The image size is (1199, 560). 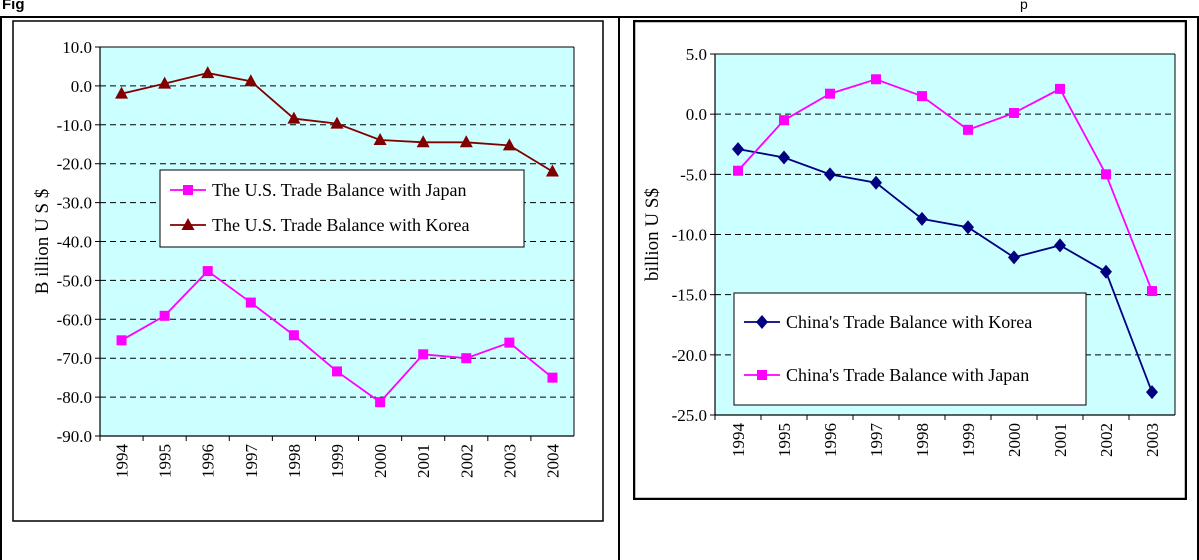 What do you see at coordinates (909, 322) in the screenshot?
I see `legend-label: China's Trade Balance with Korea` at bounding box center [909, 322].